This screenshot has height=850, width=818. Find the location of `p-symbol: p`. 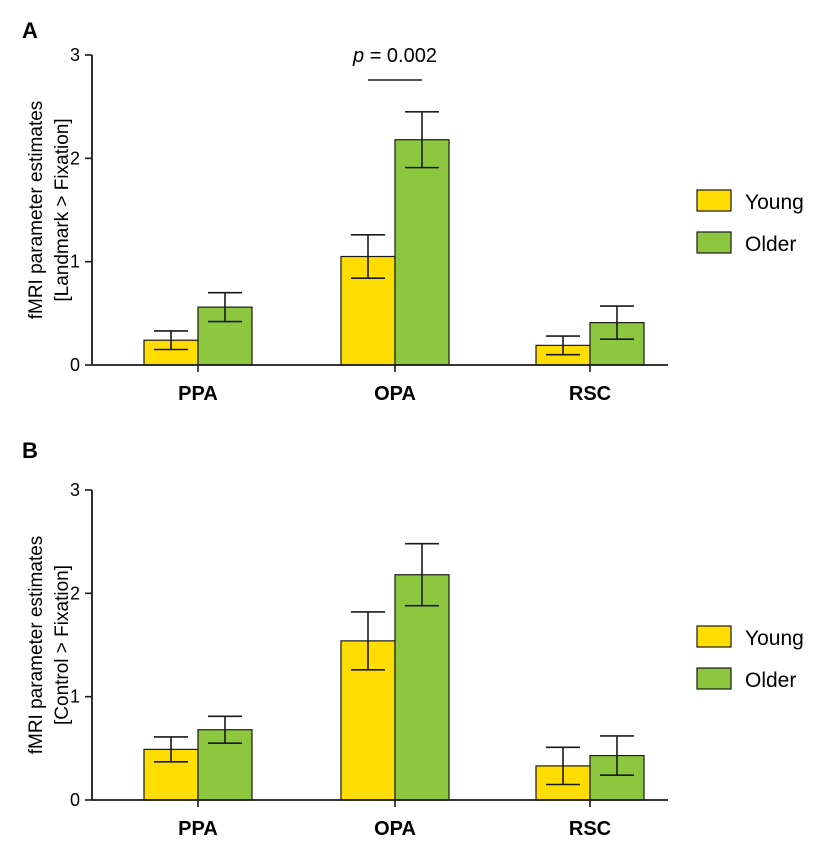

p-symbol: p is located at coordinates (358, 56).